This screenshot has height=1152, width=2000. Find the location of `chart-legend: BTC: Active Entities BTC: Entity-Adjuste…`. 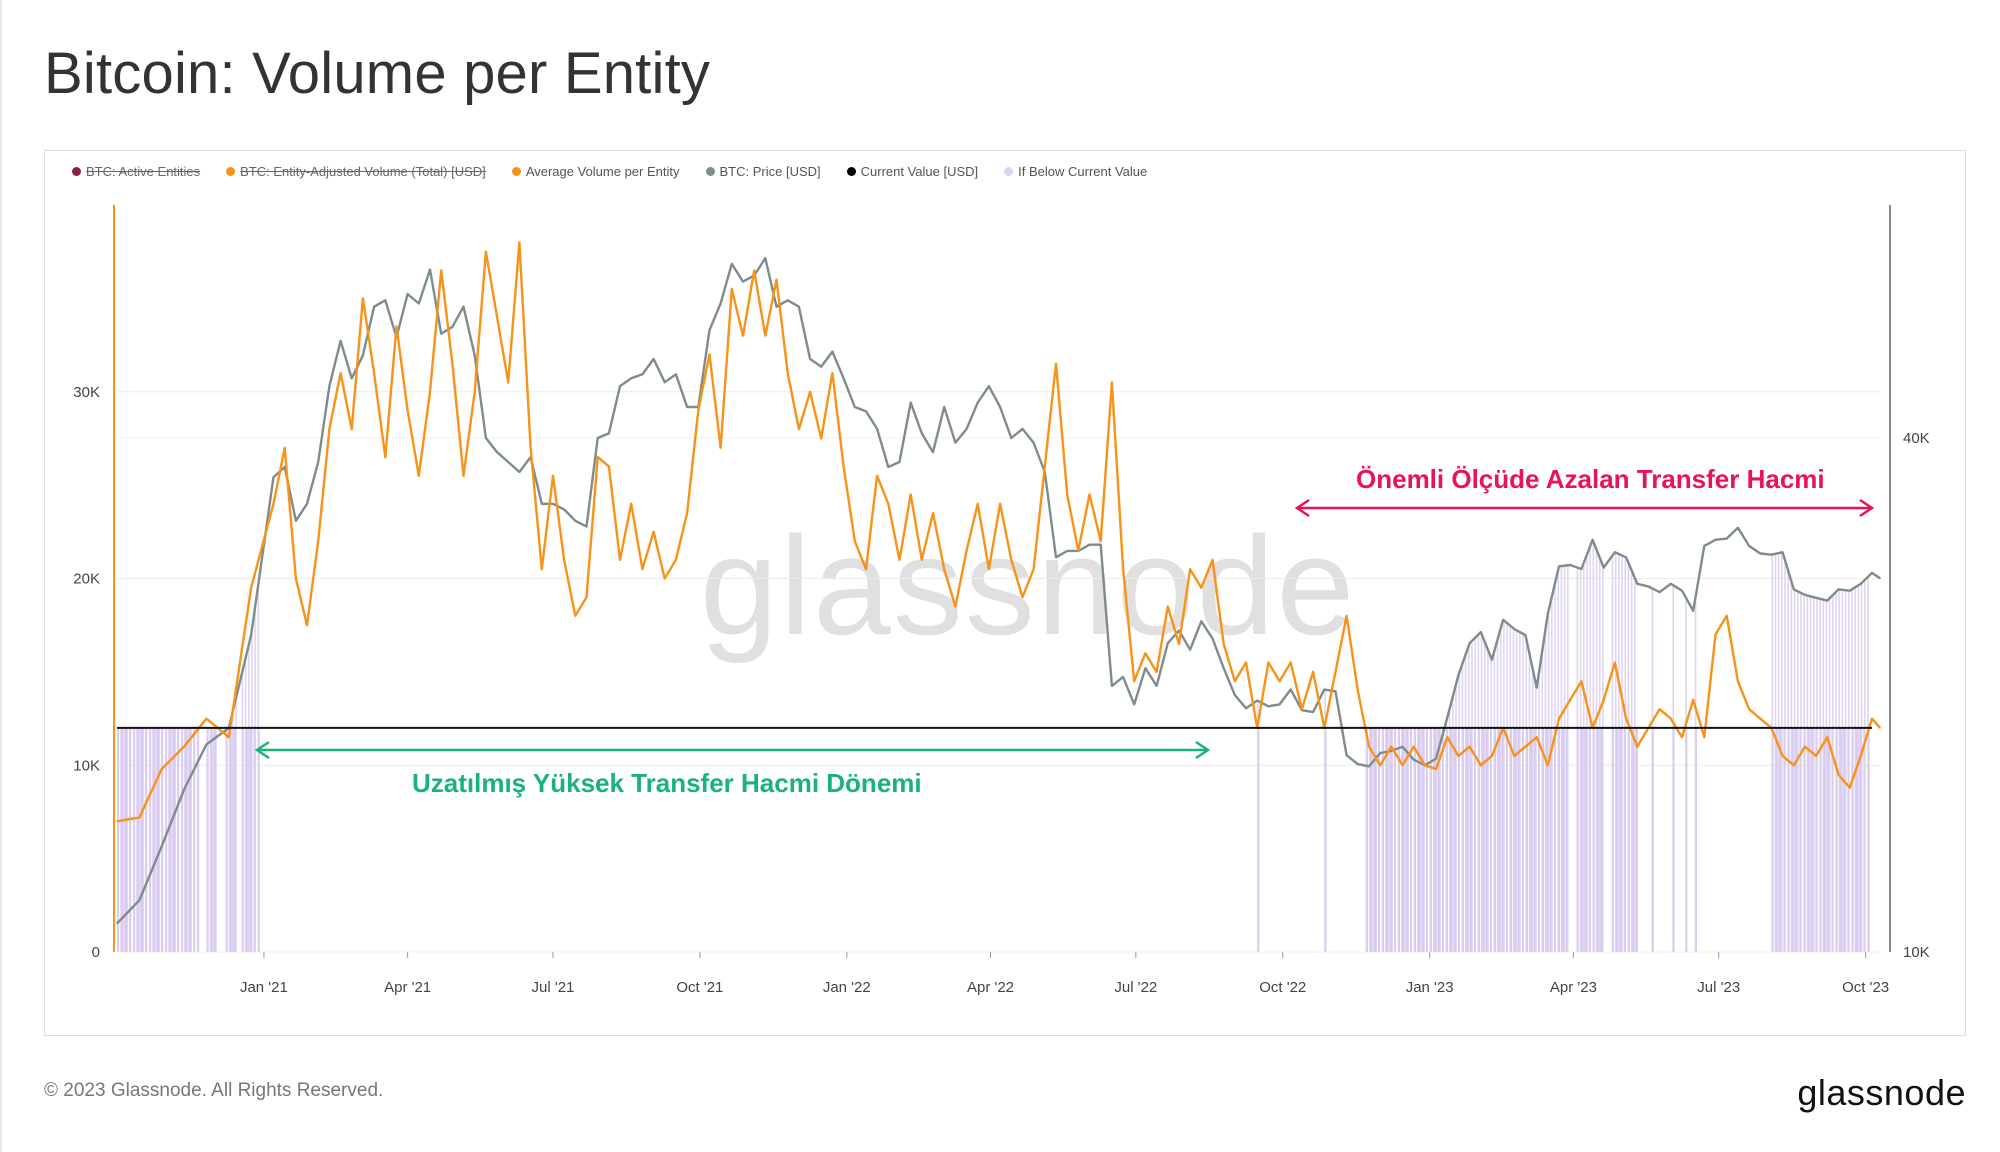

chart-legend: BTC: Active Entities BTC: Entity-Adjuste… is located at coordinates (622, 171).